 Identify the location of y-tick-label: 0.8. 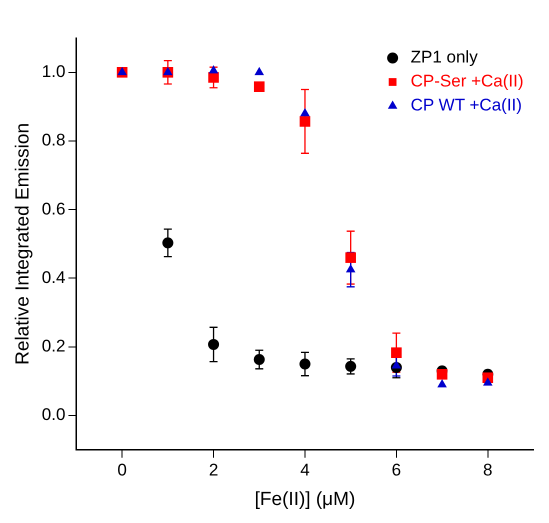
(54, 140).